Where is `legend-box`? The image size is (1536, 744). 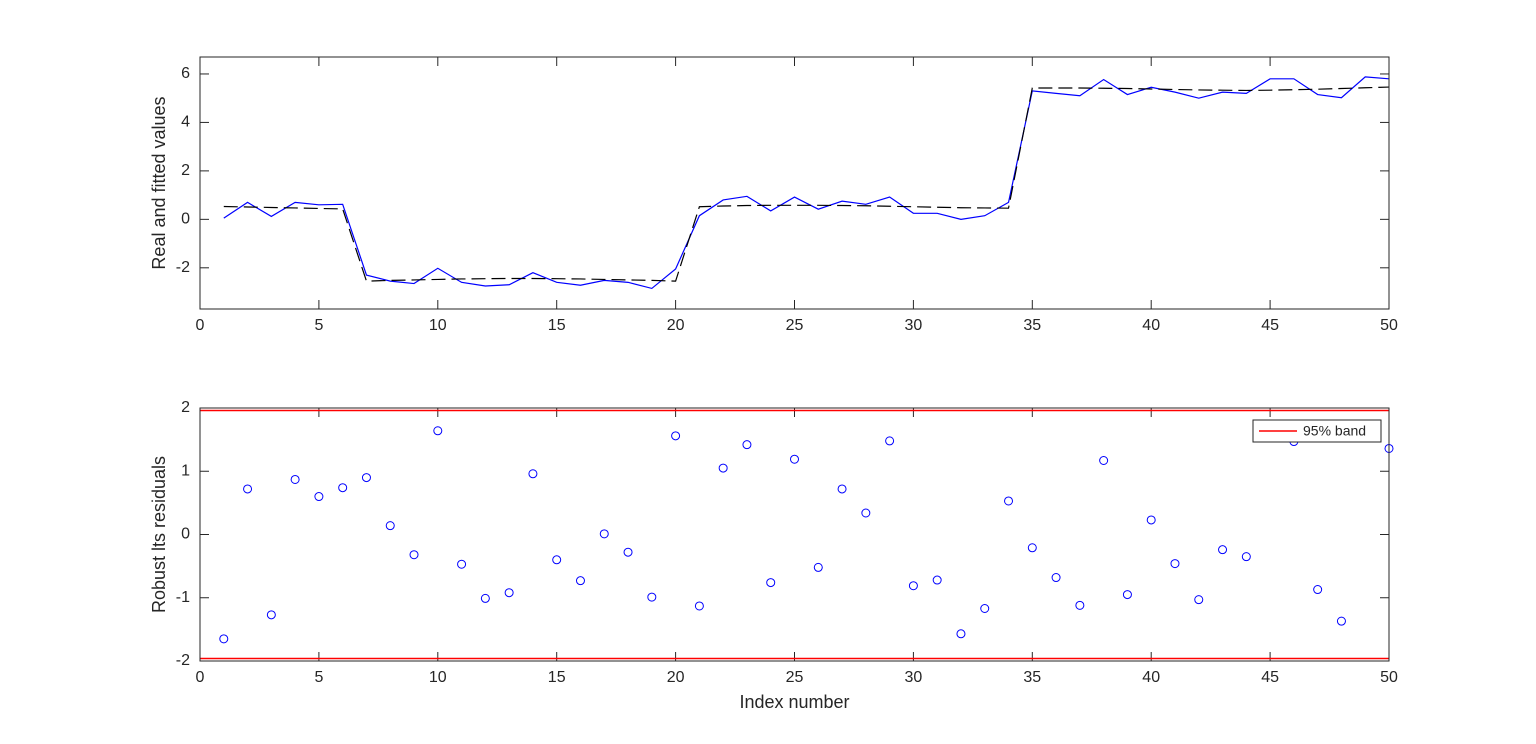
legend-box is located at coordinates (1317, 431).